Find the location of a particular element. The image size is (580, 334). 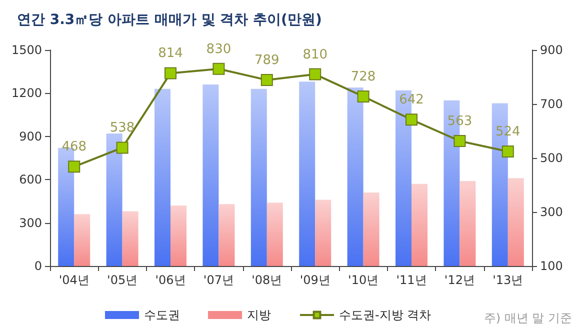

y2-tick-label: 500 is located at coordinates (551, 158).